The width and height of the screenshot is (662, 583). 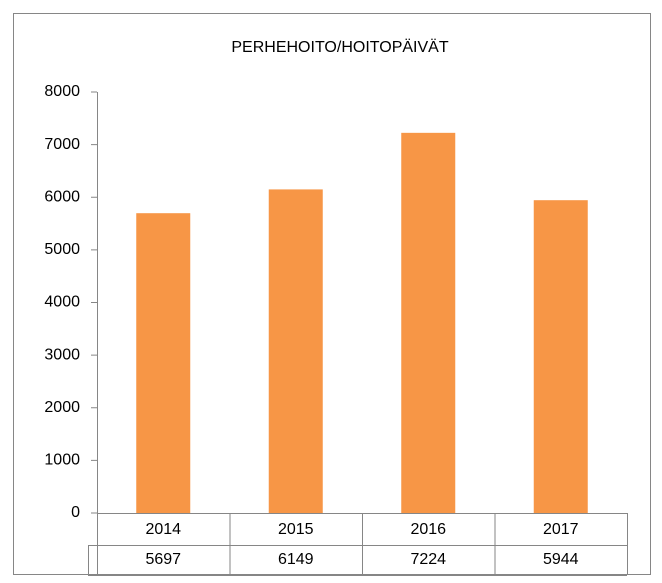 I want to click on y-tick-label: 4000, so click(x=62, y=302).